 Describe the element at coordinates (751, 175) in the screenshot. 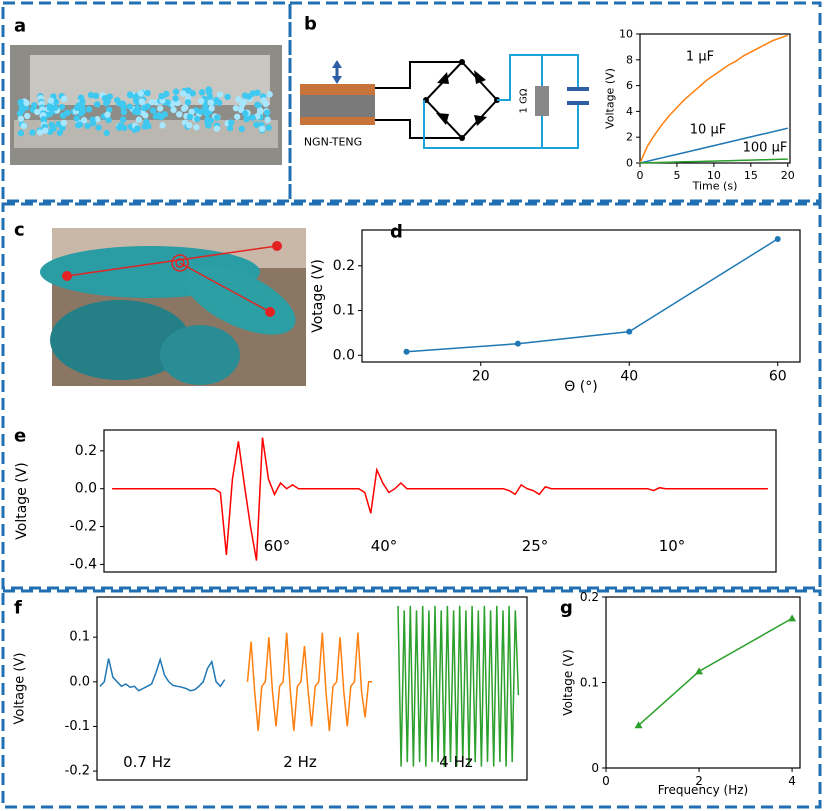

I see `x-tick-label: 15` at that location.